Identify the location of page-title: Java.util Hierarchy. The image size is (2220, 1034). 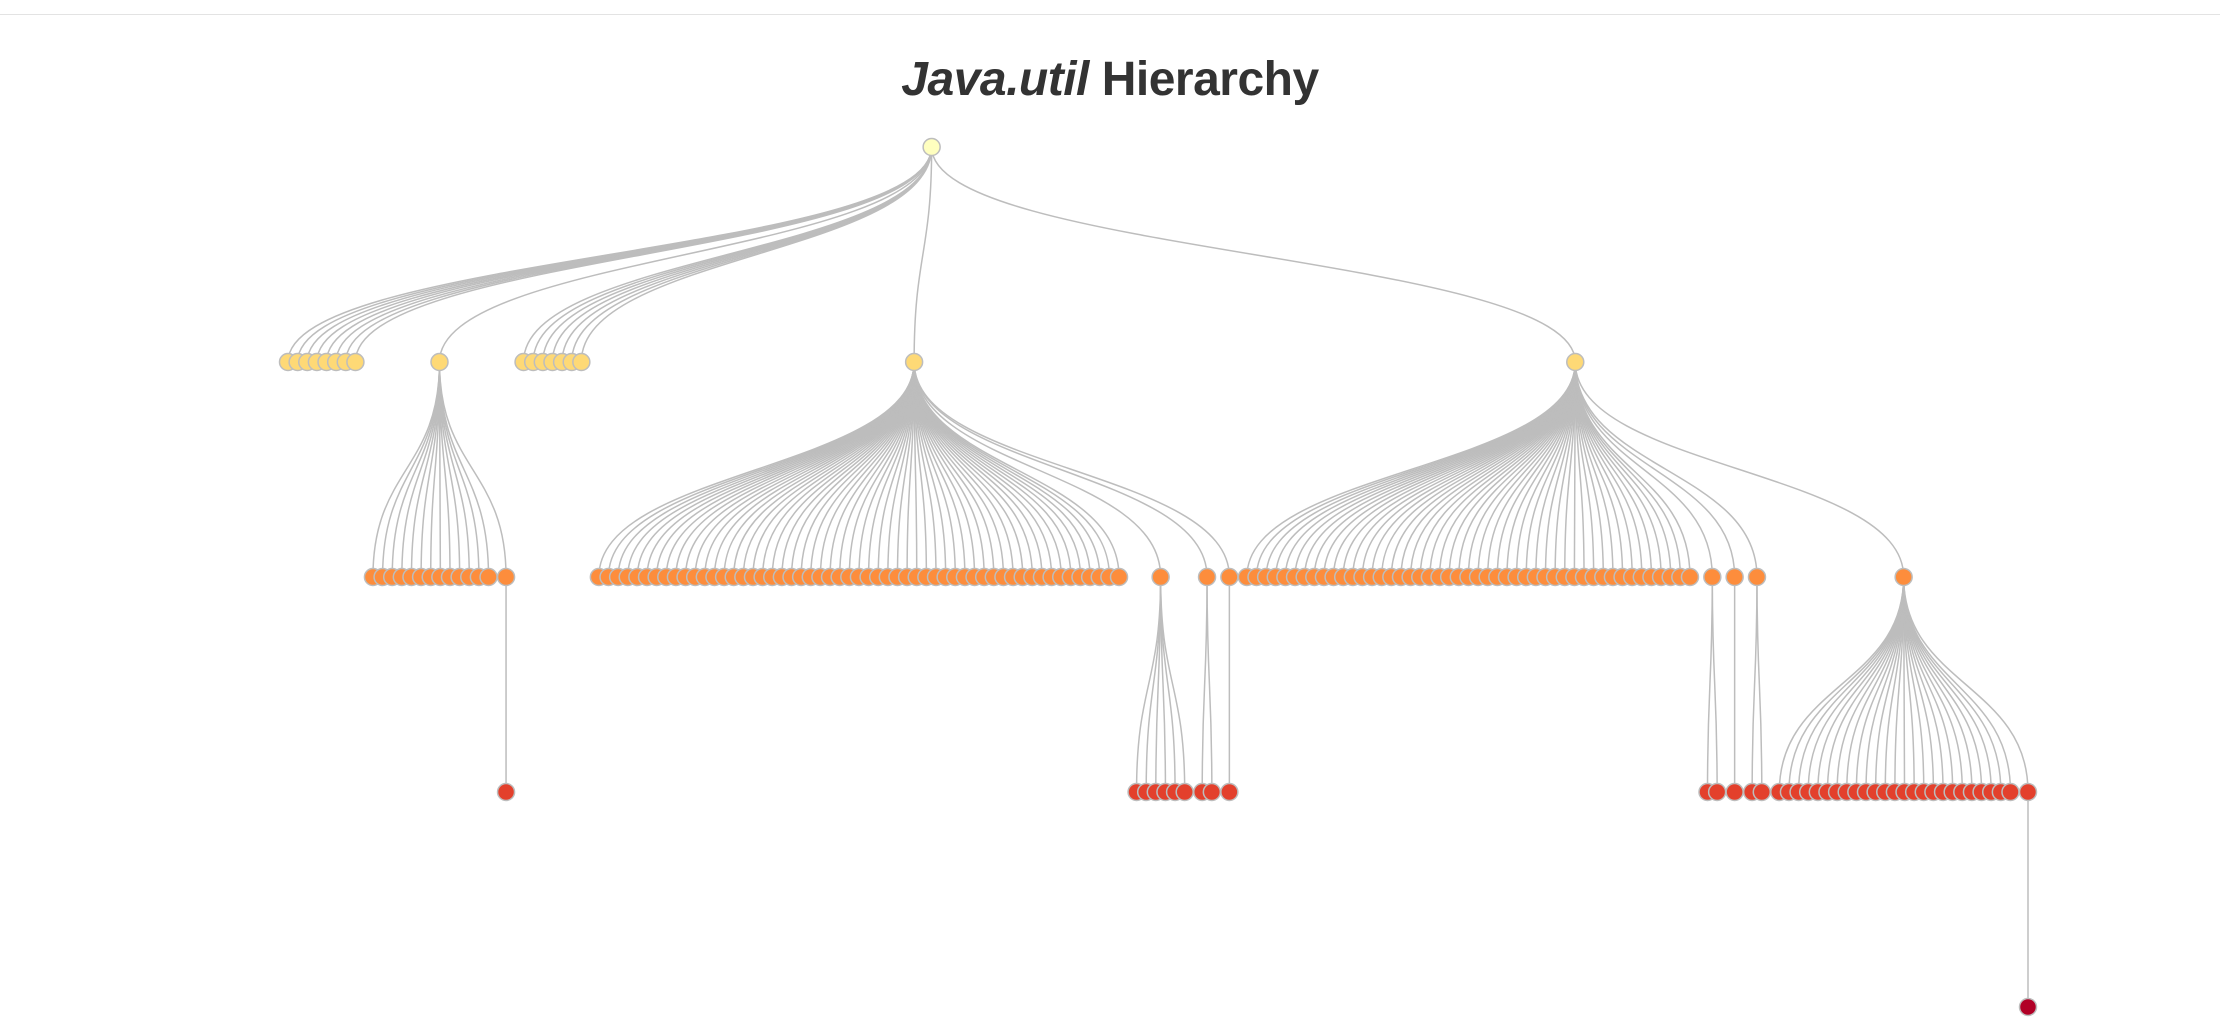
(1110, 79).